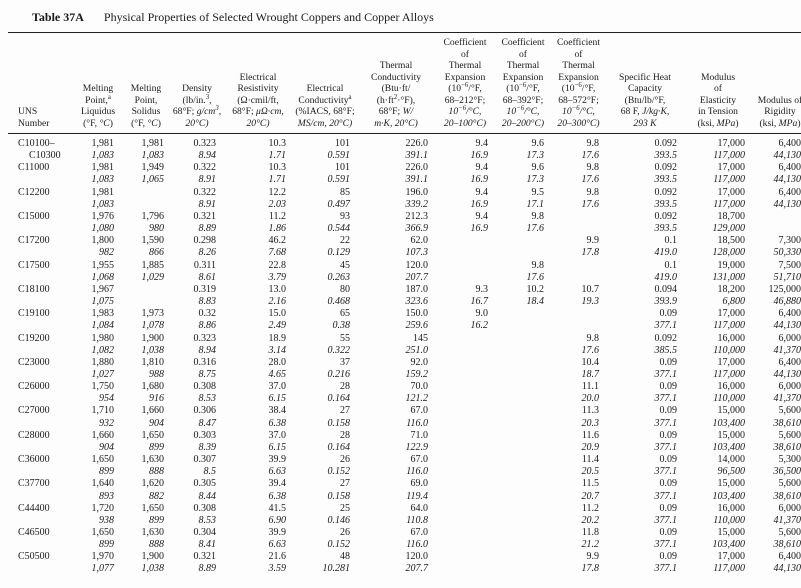  Describe the element at coordinates (156, 399) in the screenshot. I see `cell-melting-point-solidus: 916` at that location.